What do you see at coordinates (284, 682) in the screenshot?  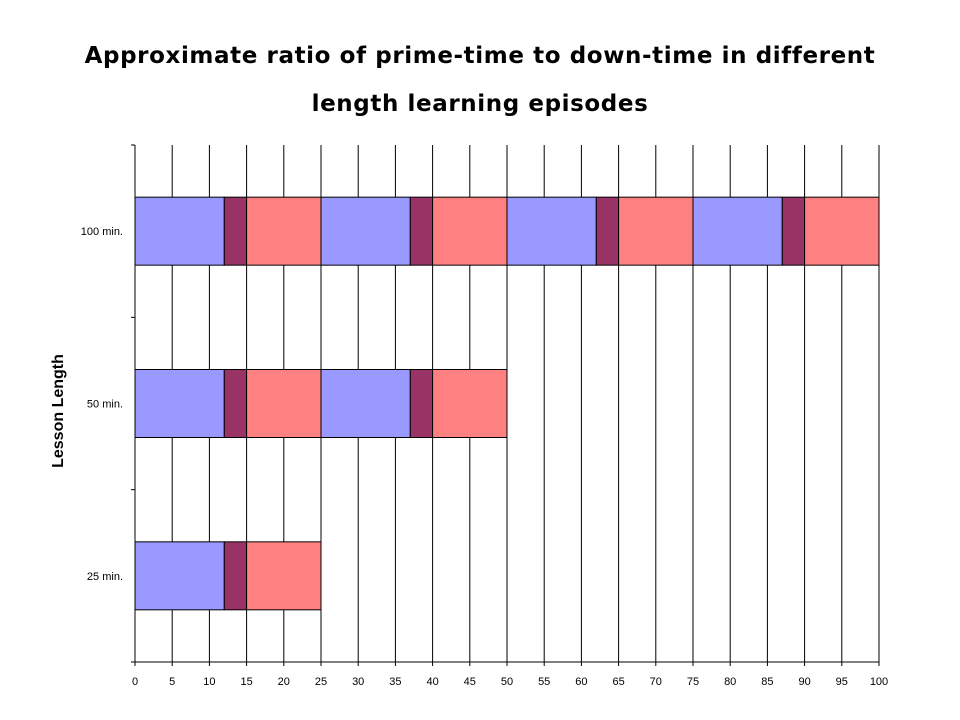 I see `x-tick-label-20: 20` at bounding box center [284, 682].